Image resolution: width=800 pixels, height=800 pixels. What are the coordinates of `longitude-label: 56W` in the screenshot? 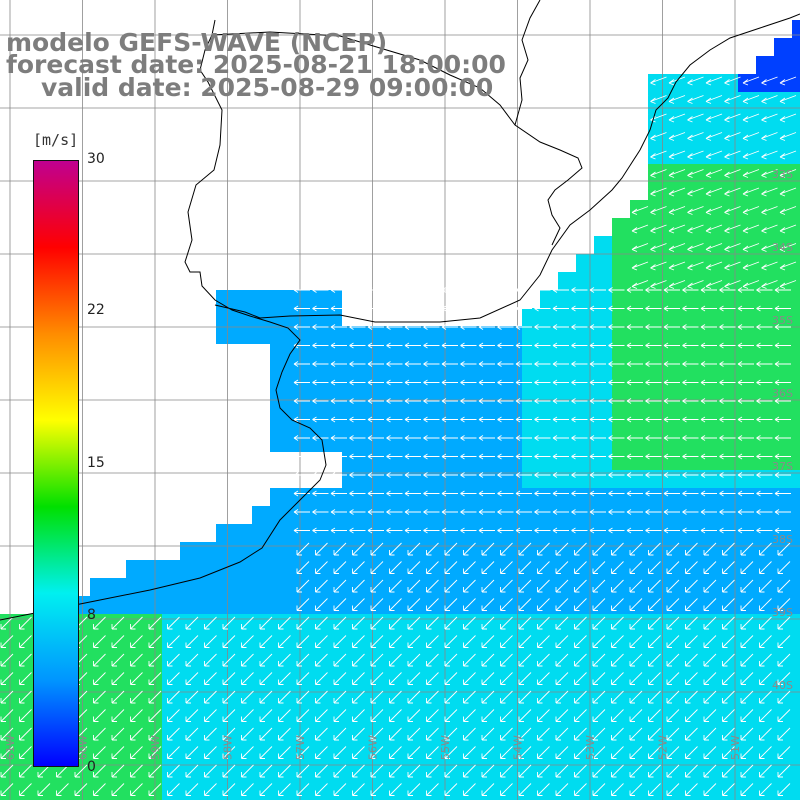 It's located at (373, 747).